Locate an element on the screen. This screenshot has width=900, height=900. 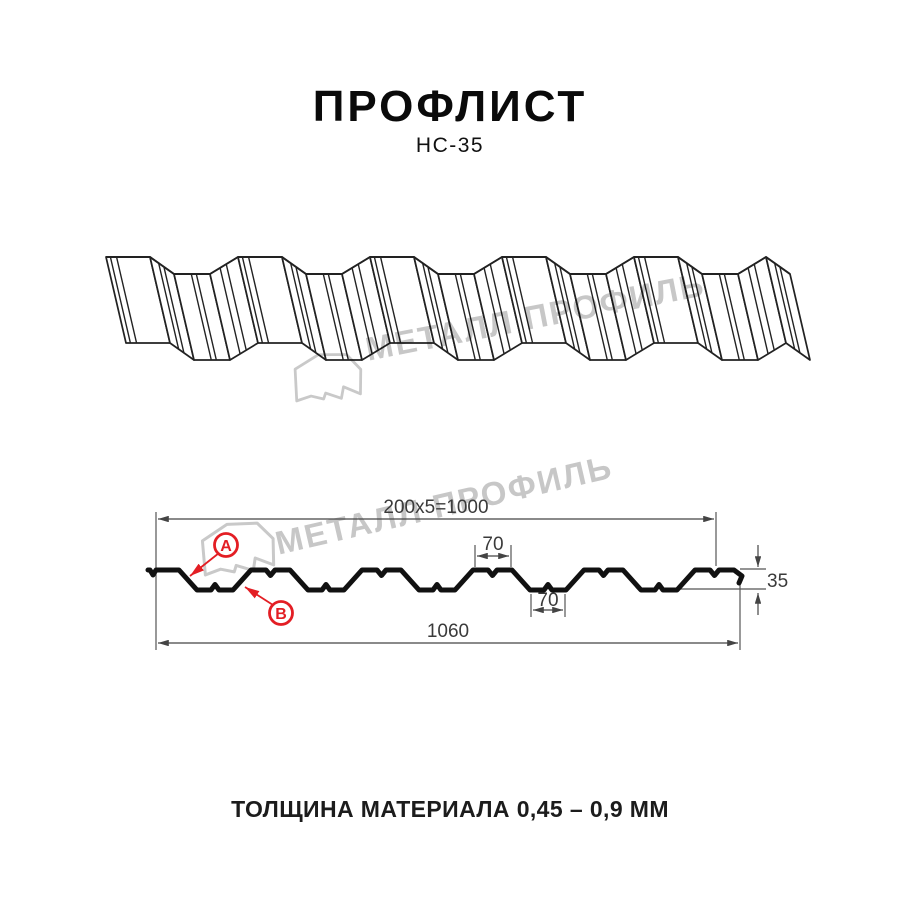
side-a-label: A is located at coordinates (226, 546).